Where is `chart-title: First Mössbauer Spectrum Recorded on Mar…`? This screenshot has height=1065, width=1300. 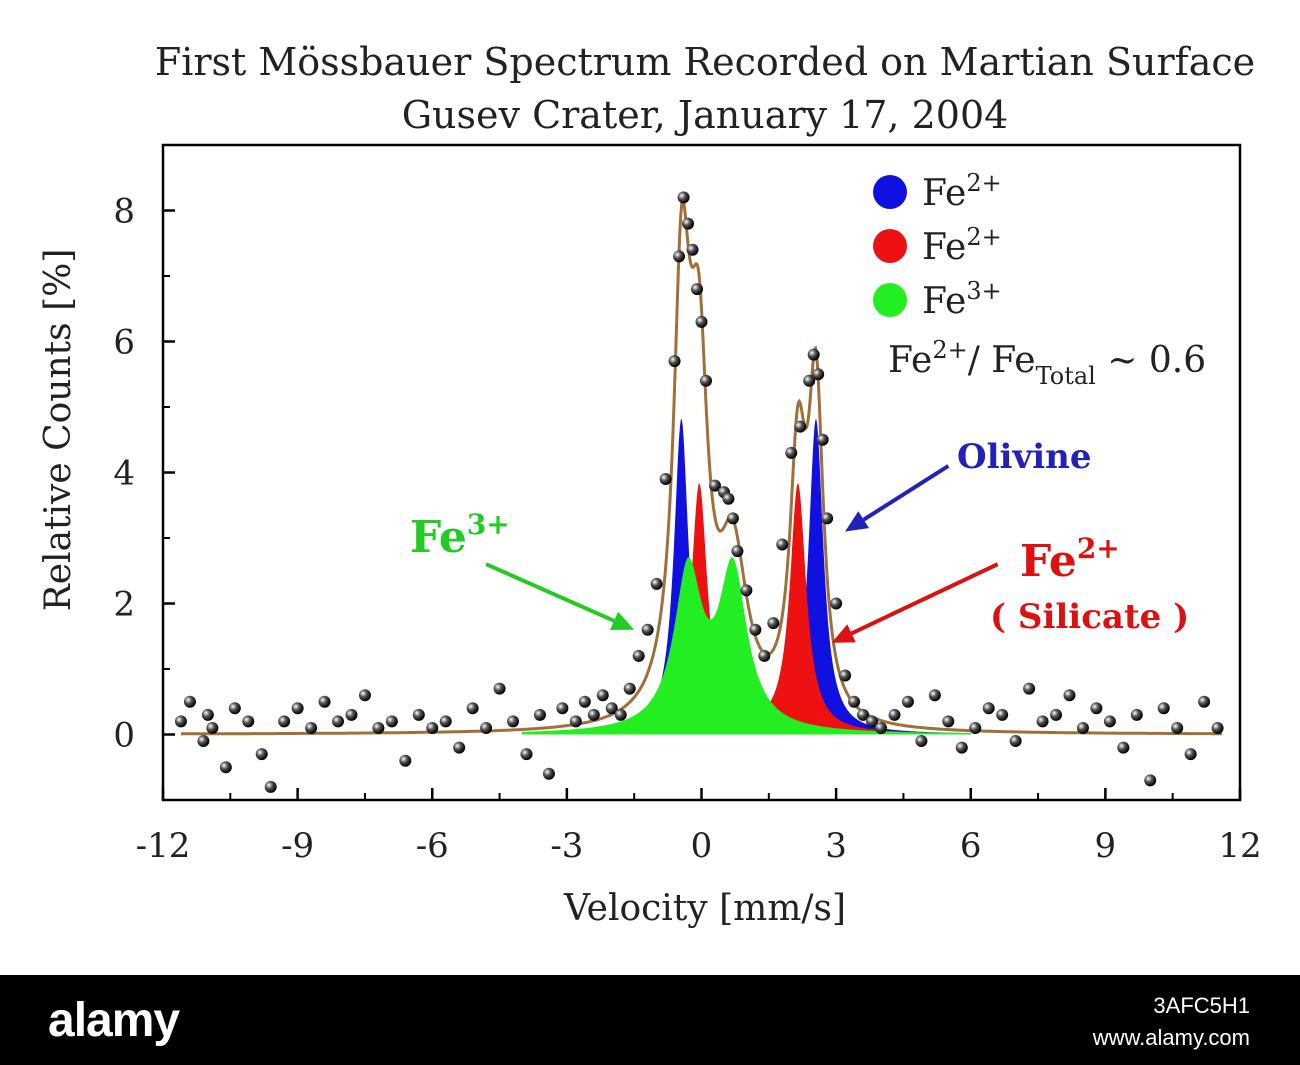 chart-title: First Mössbauer Spectrum Recorded on Mar… is located at coordinates (705, 62).